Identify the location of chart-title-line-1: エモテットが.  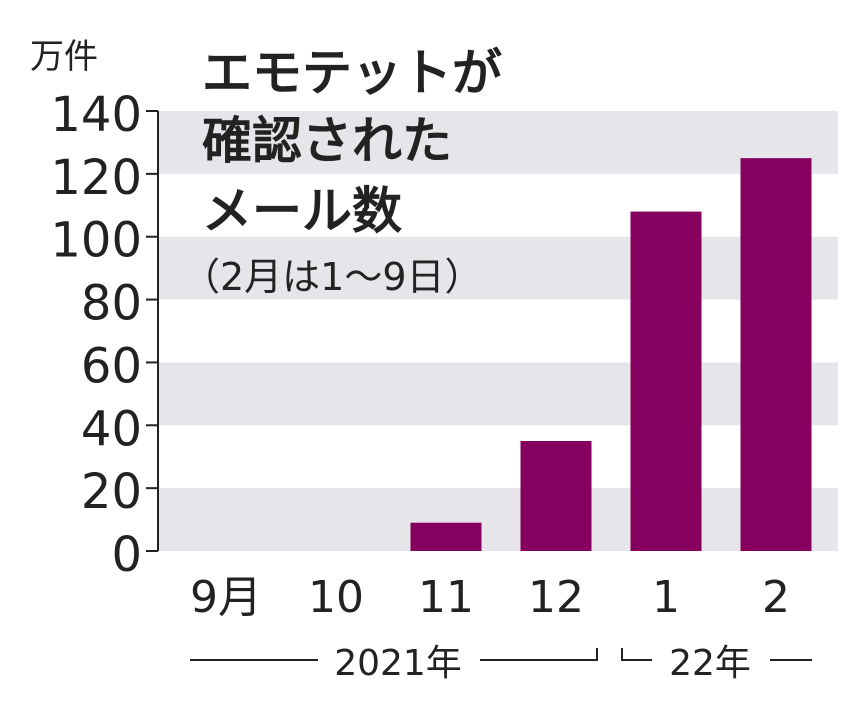
(352, 73).